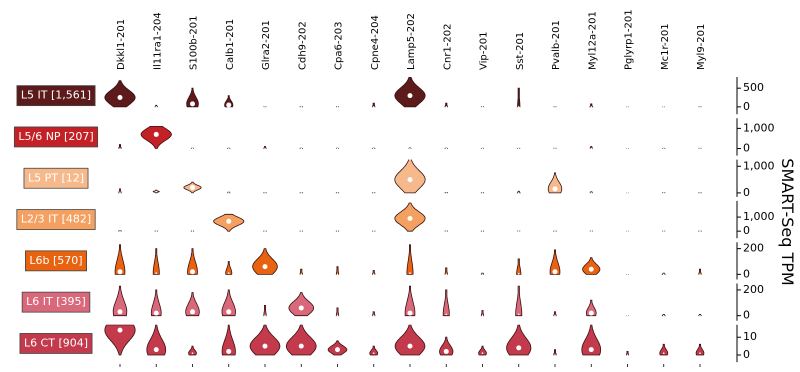 Image resolution: width=800 pixels, height=372 pixels. I want to click on y-tick-label: 1,000, so click(759, 216).